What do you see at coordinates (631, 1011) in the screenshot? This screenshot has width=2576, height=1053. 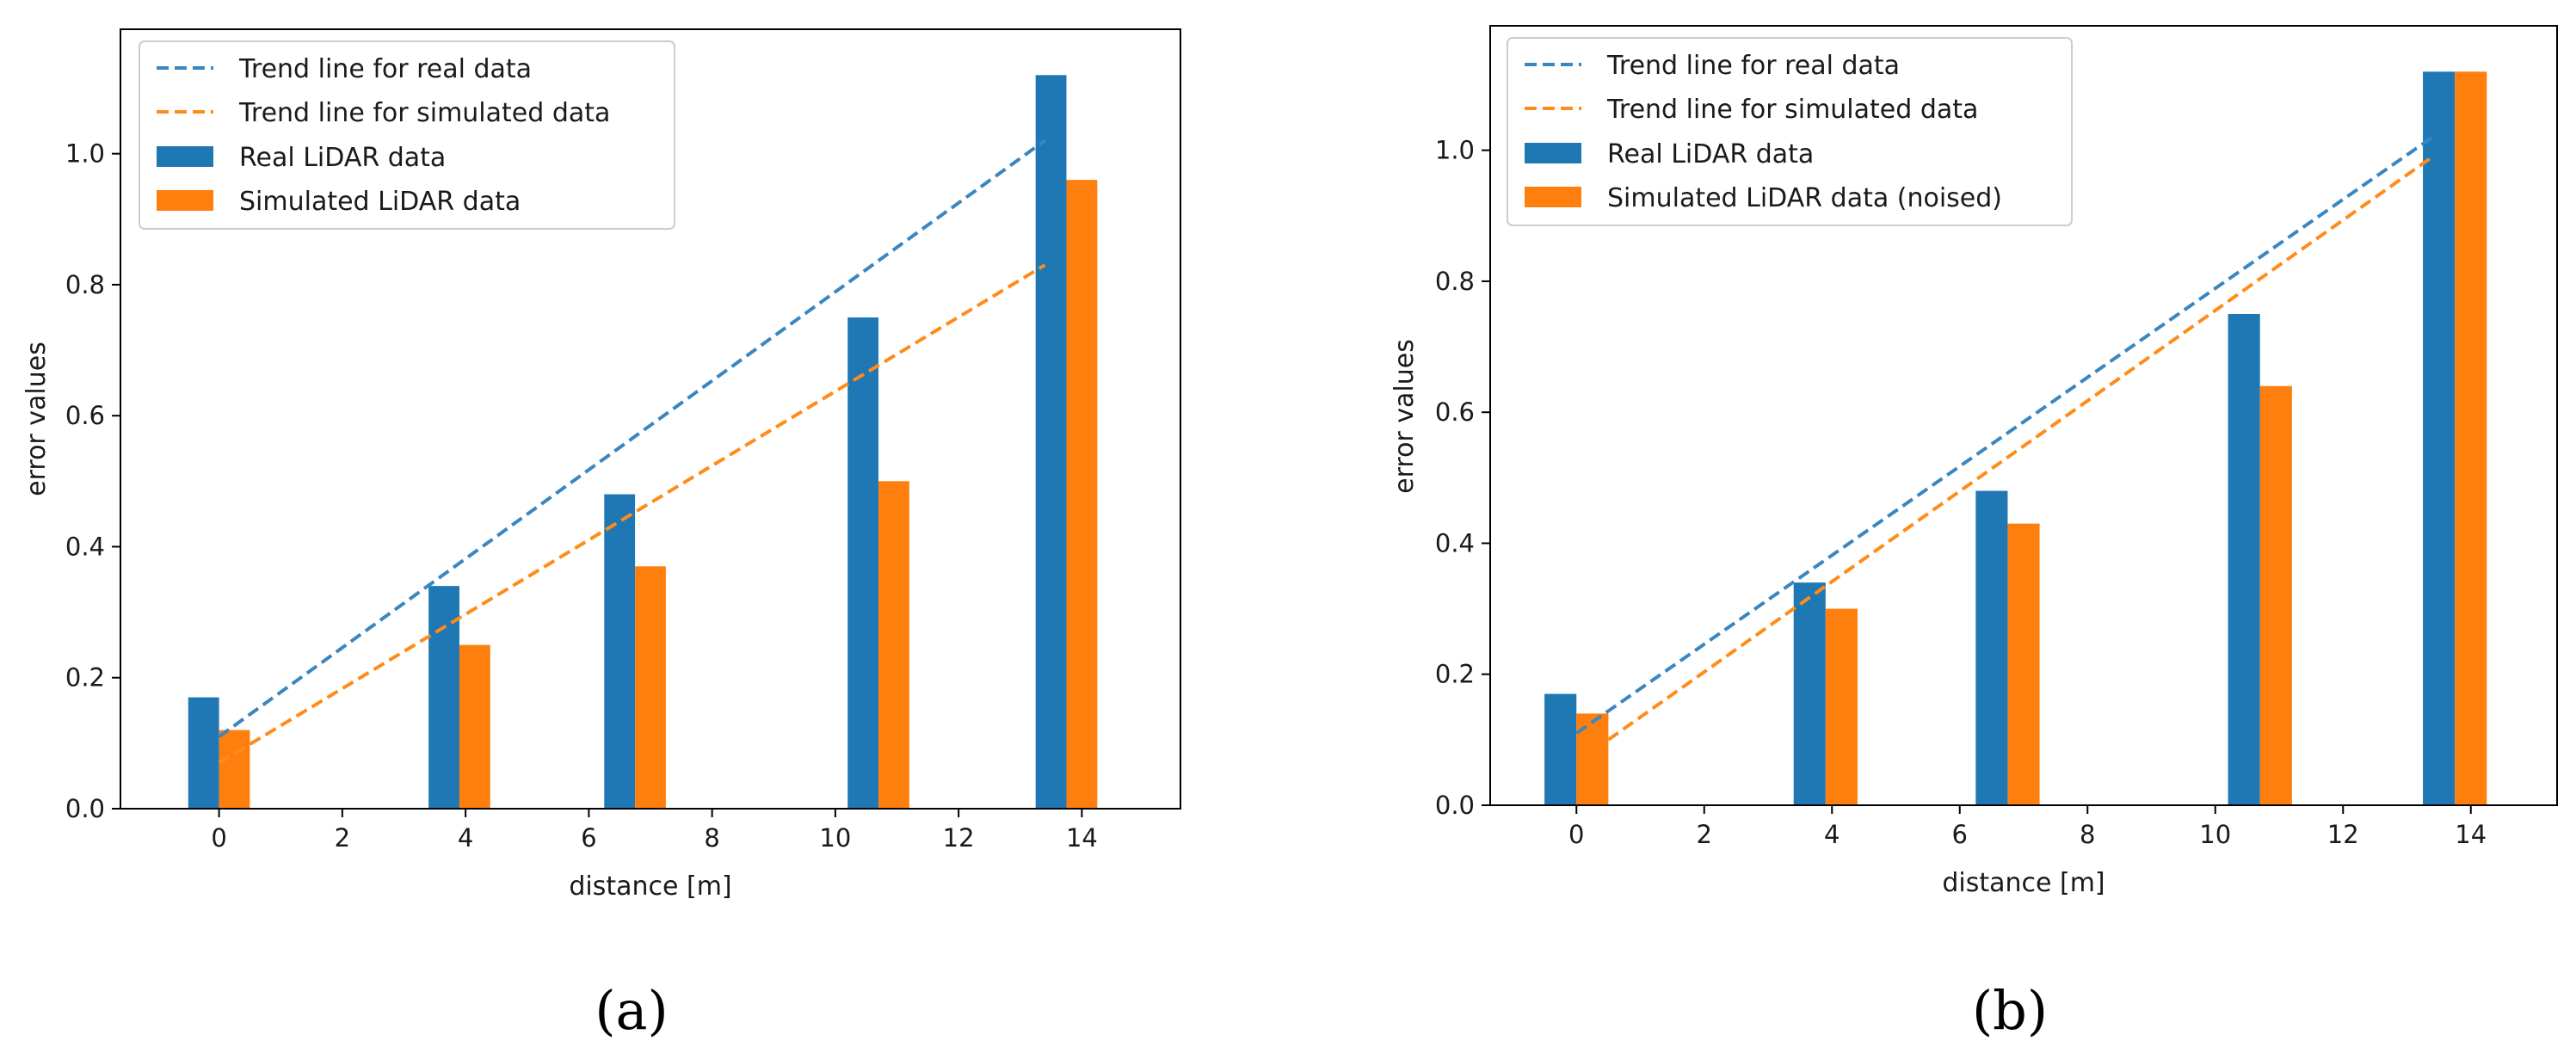 I see `panel-caption: (a)` at bounding box center [631, 1011].